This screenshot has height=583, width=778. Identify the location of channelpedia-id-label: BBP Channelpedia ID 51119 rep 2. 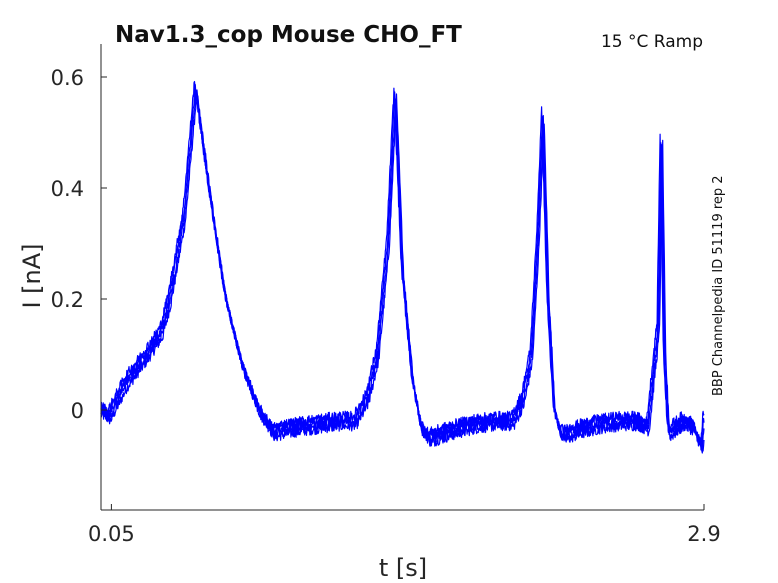
(718, 285).